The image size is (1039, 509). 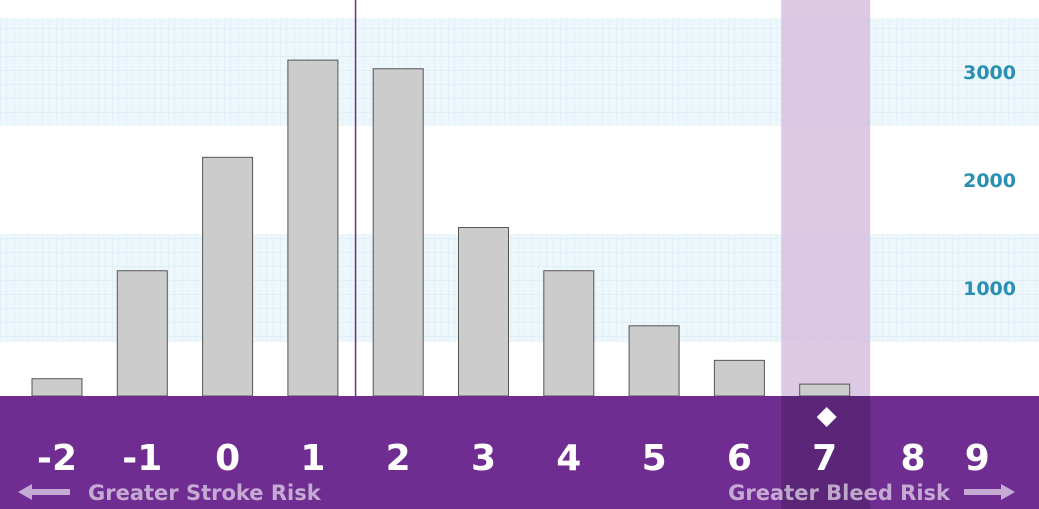 I want to click on x-axis-ticks: -2 -1 0 1 2 3 4 5 6 7 8 9, so click(x=513, y=458).